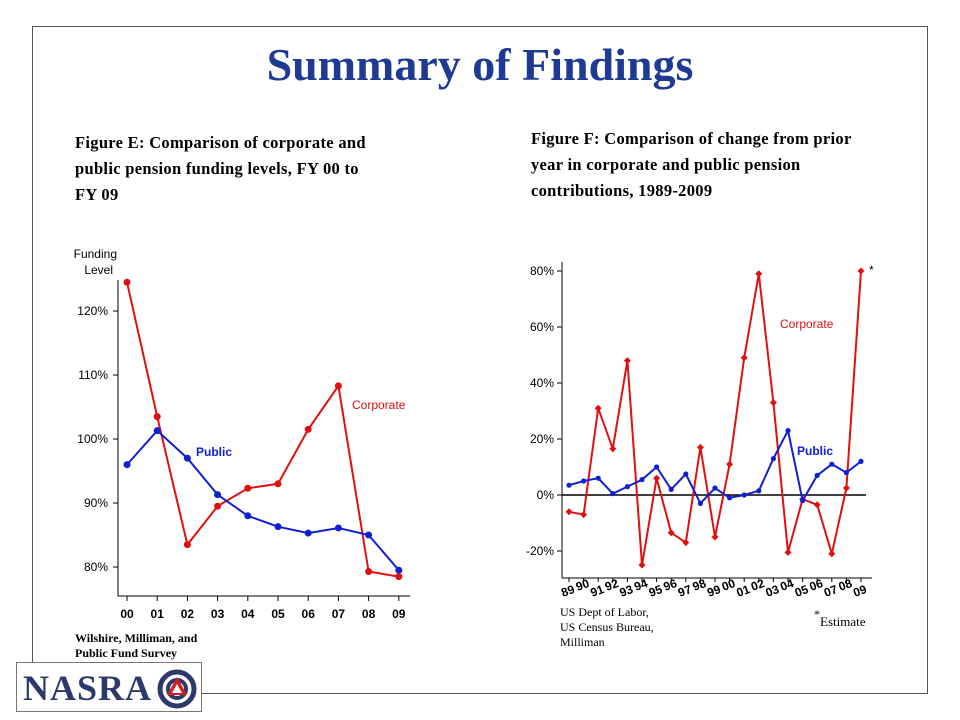 This screenshot has height=720, width=960. What do you see at coordinates (546, 495) in the screenshot?
I see `figure-f-y-tick-0: 0%` at bounding box center [546, 495].